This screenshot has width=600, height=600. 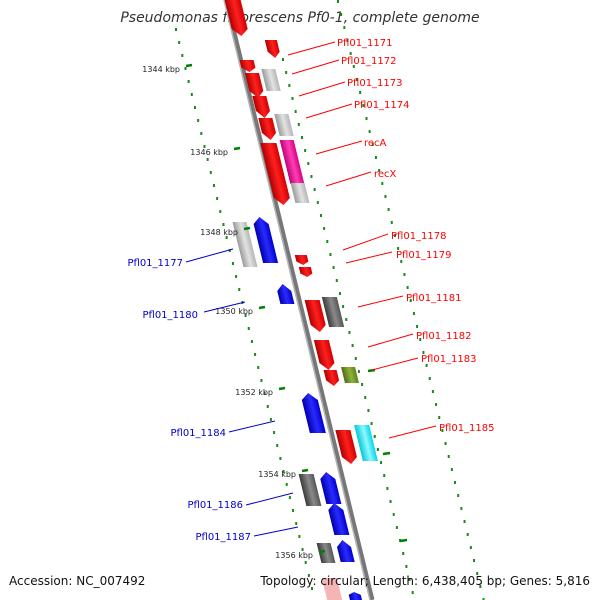 I want to click on tick-mark, so click(x=237, y=148).